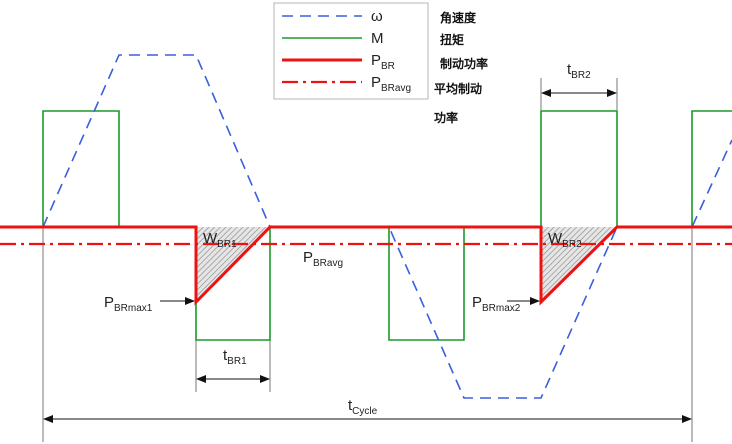 The height and width of the screenshot is (444, 732). I want to click on p-brmax1-label: PBRmax1, so click(128, 304).